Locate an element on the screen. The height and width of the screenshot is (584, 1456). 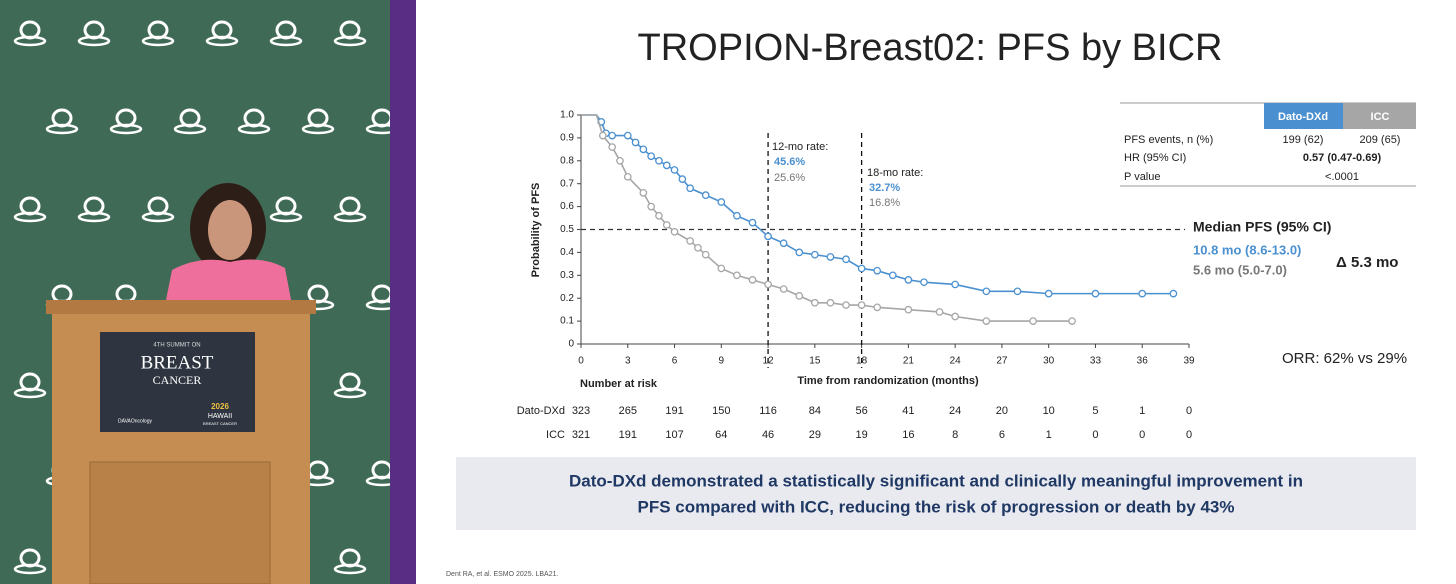
table-cell: PFS events, n (%) is located at coordinates (1168, 140).